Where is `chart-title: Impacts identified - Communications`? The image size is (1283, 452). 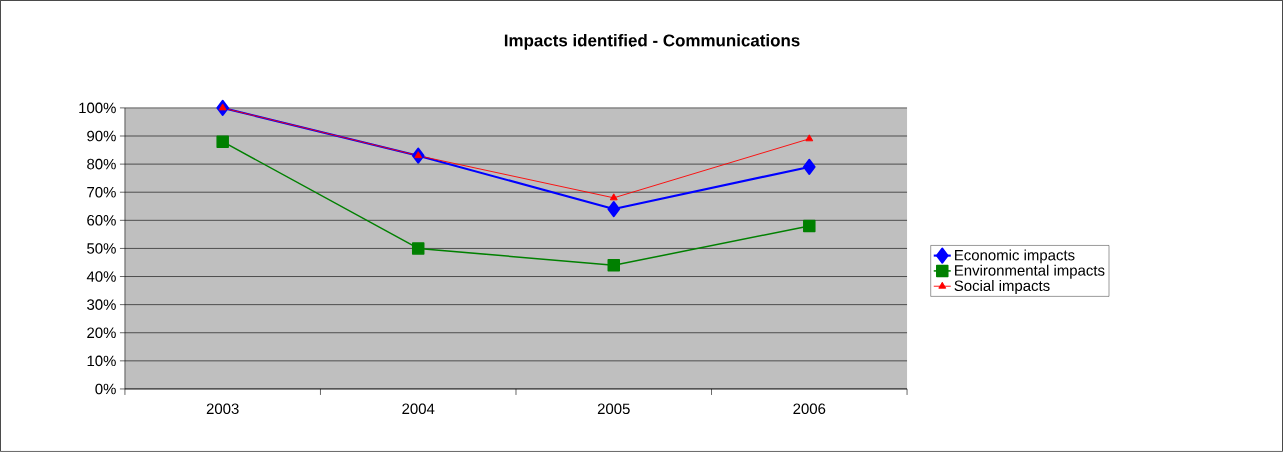 chart-title: Impacts identified - Communications is located at coordinates (652, 42).